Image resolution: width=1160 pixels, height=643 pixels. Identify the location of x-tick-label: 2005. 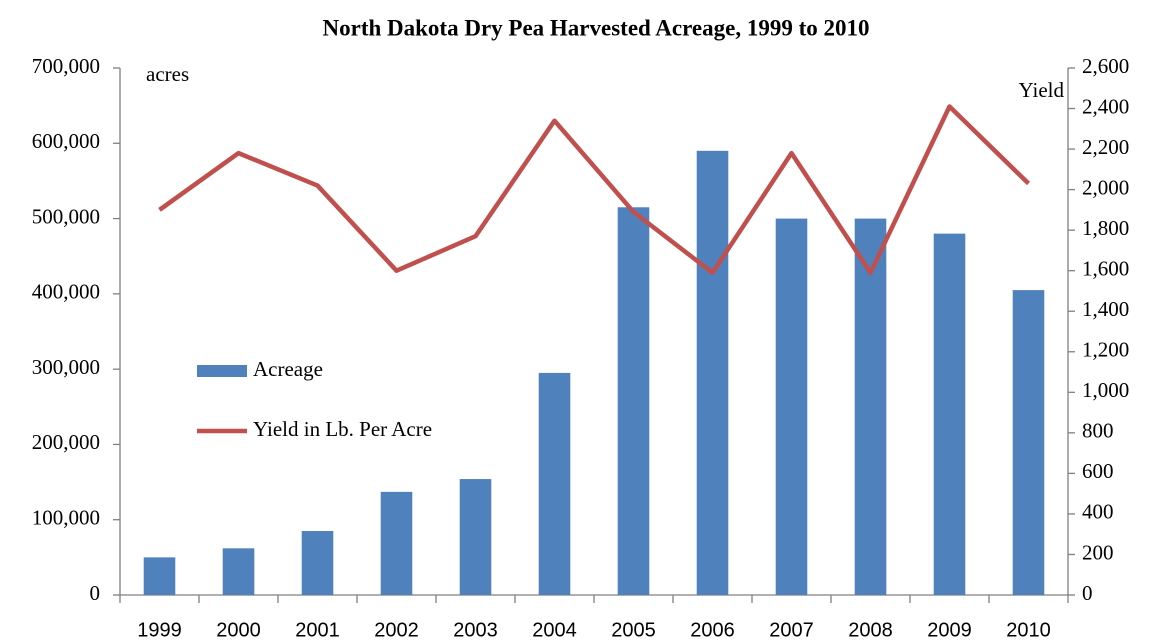
(633, 630).